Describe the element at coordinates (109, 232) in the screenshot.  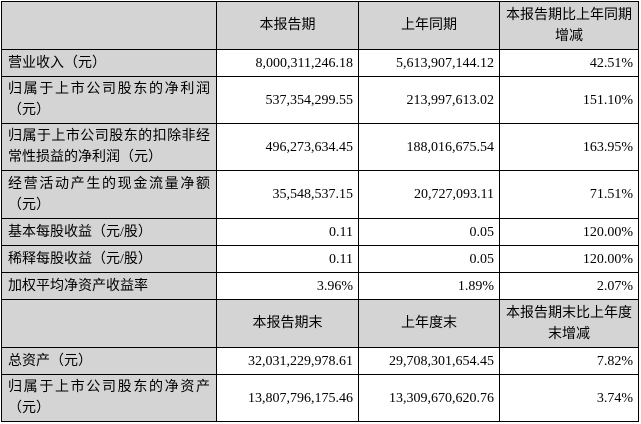
I see `row-label: 基本每股收益（元/股）` at that location.